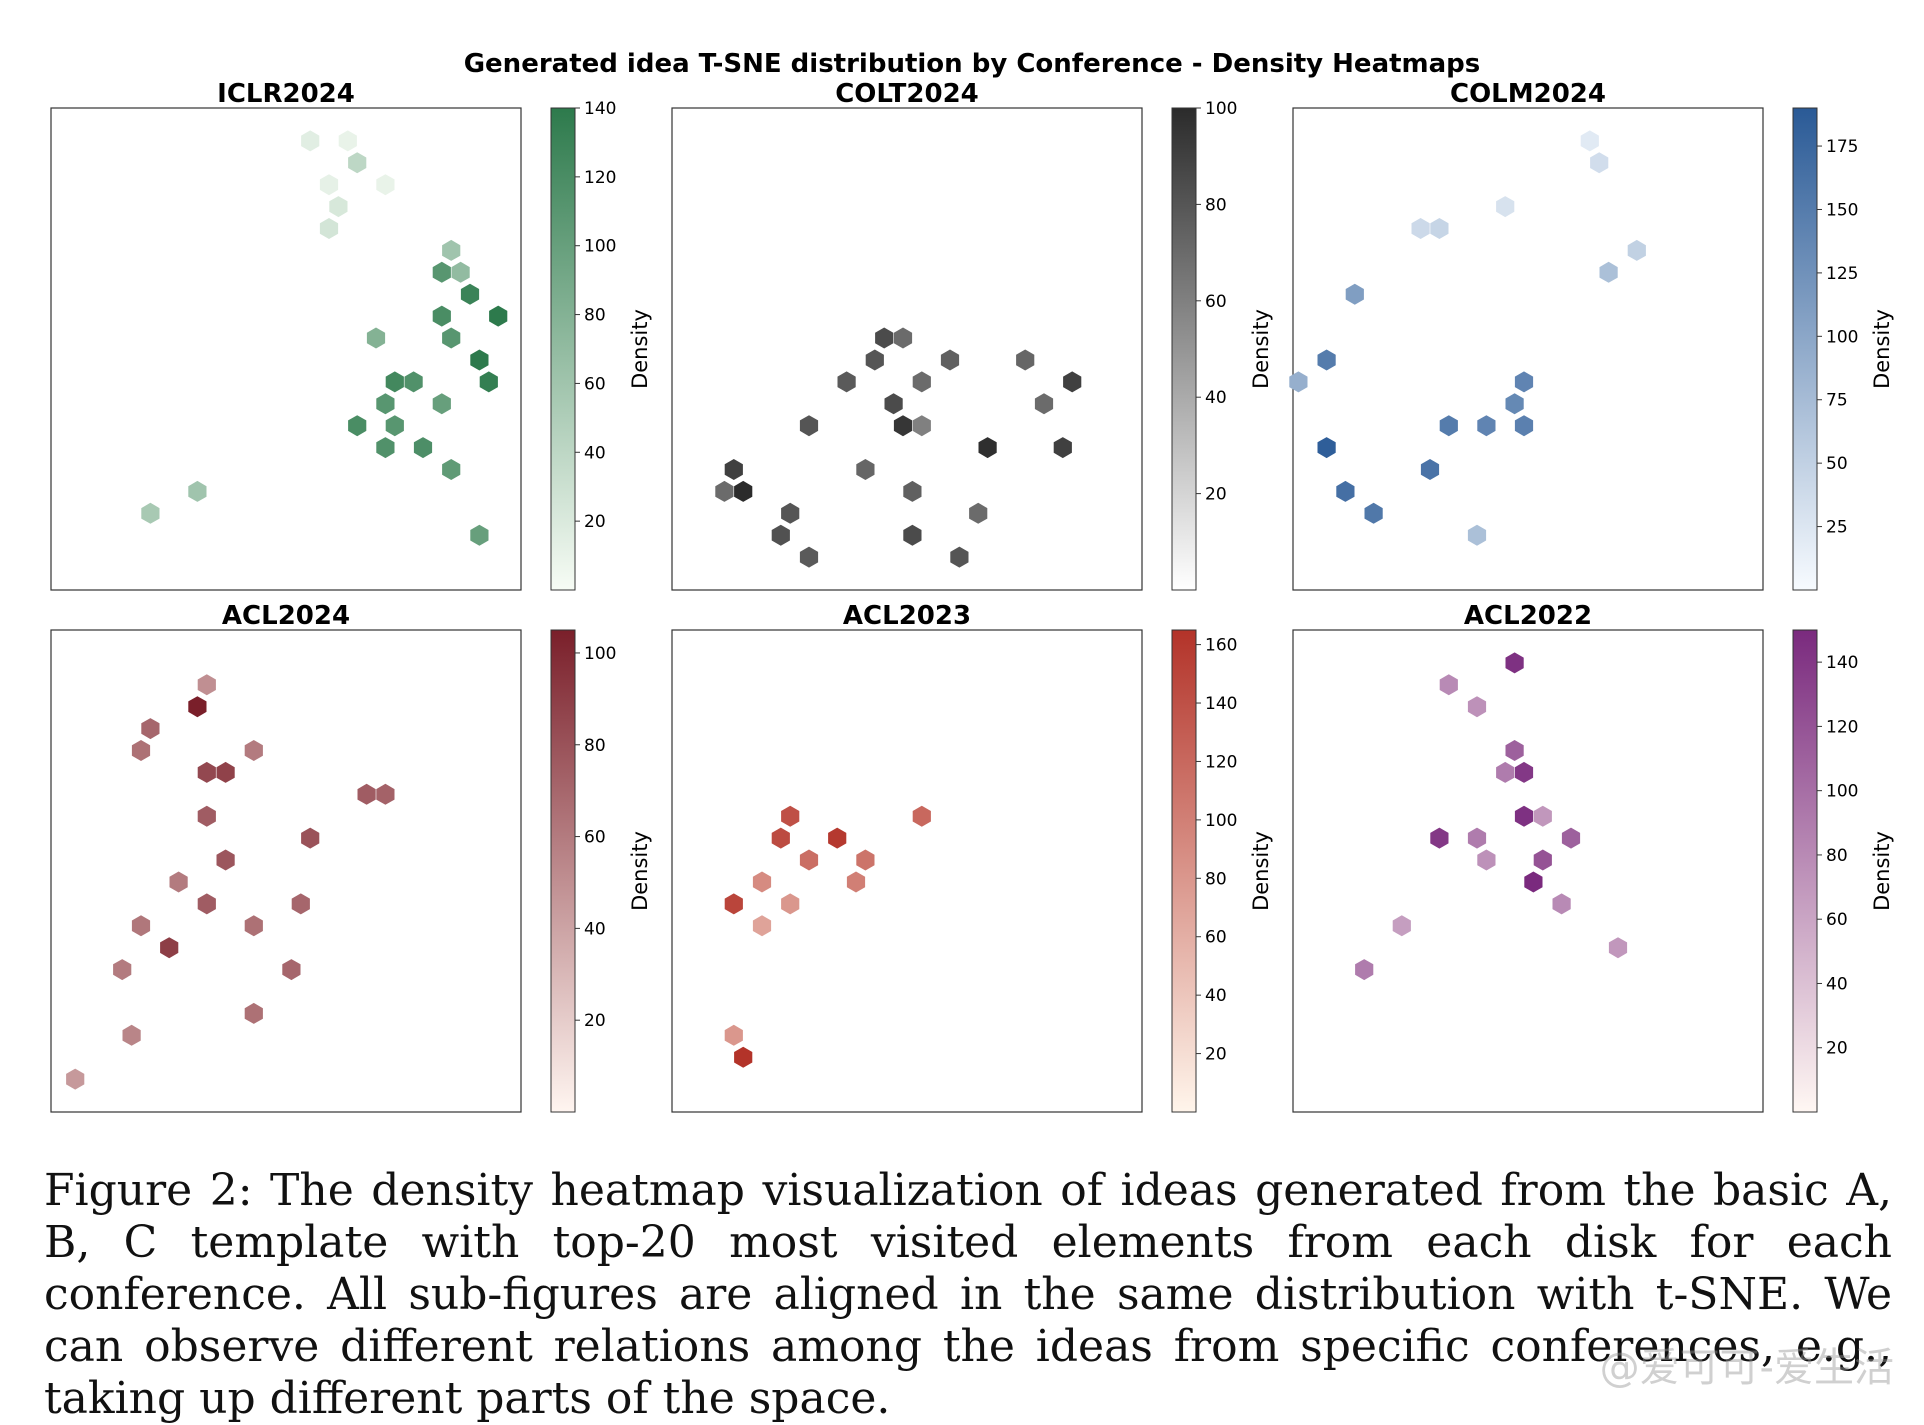 The width and height of the screenshot is (1924, 1425). What do you see at coordinates (286, 616) in the screenshot?
I see `panel-title: ACL2024` at bounding box center [286, 616].